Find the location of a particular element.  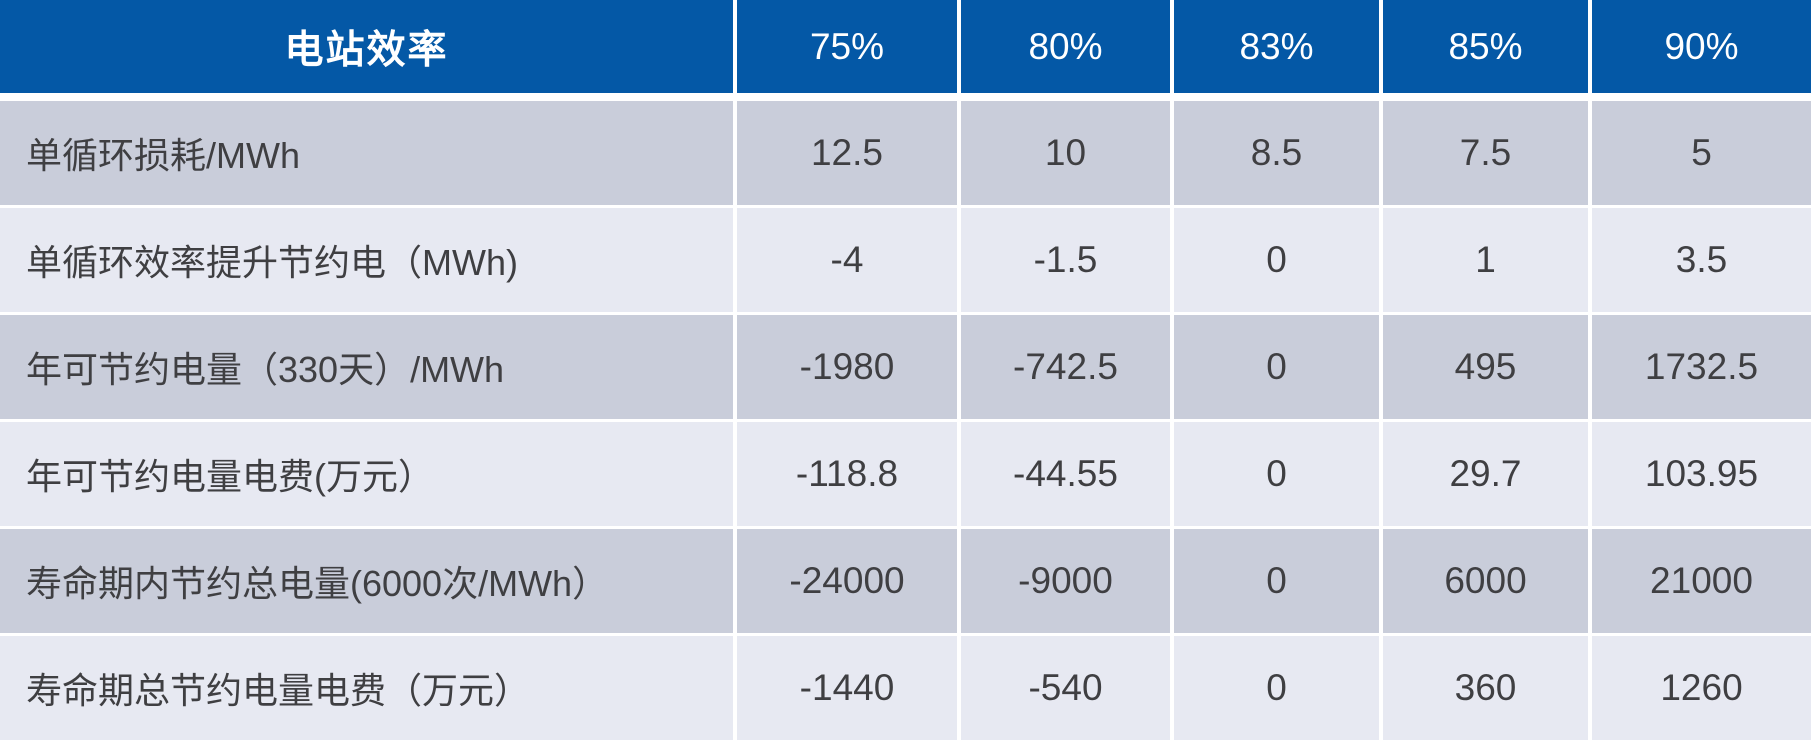

row-label: 年可节约电量电费(万元） is located at coordinates (366, 474).